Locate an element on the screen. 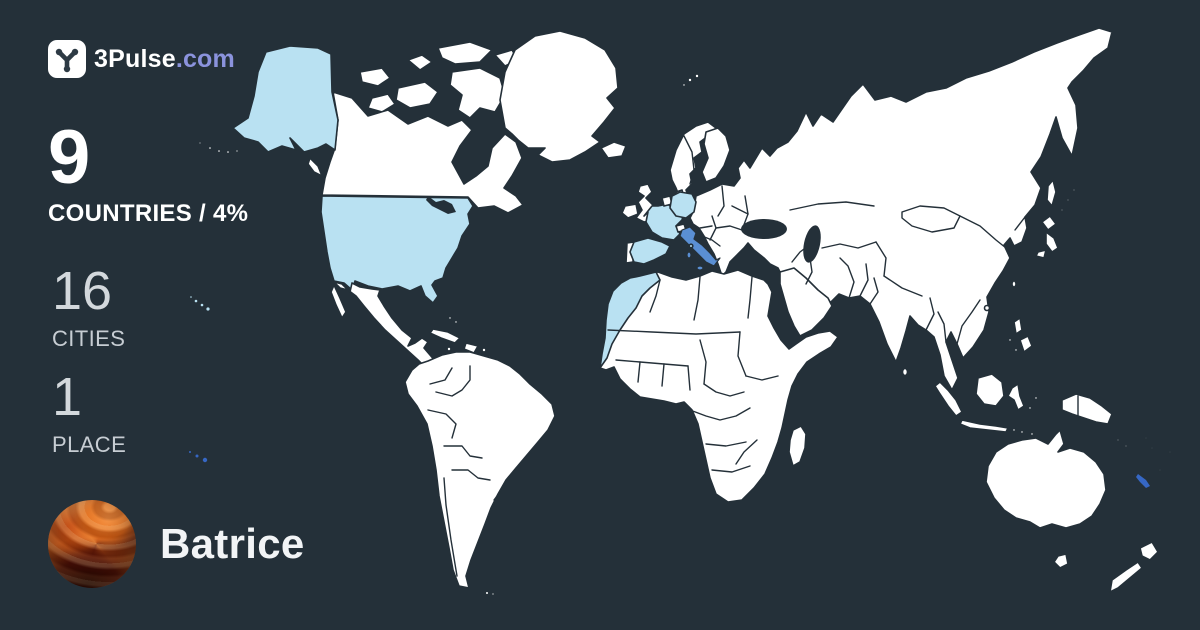 The image size is (1200, 630). map-island-tasmania is located at coordinates (1061, 561).